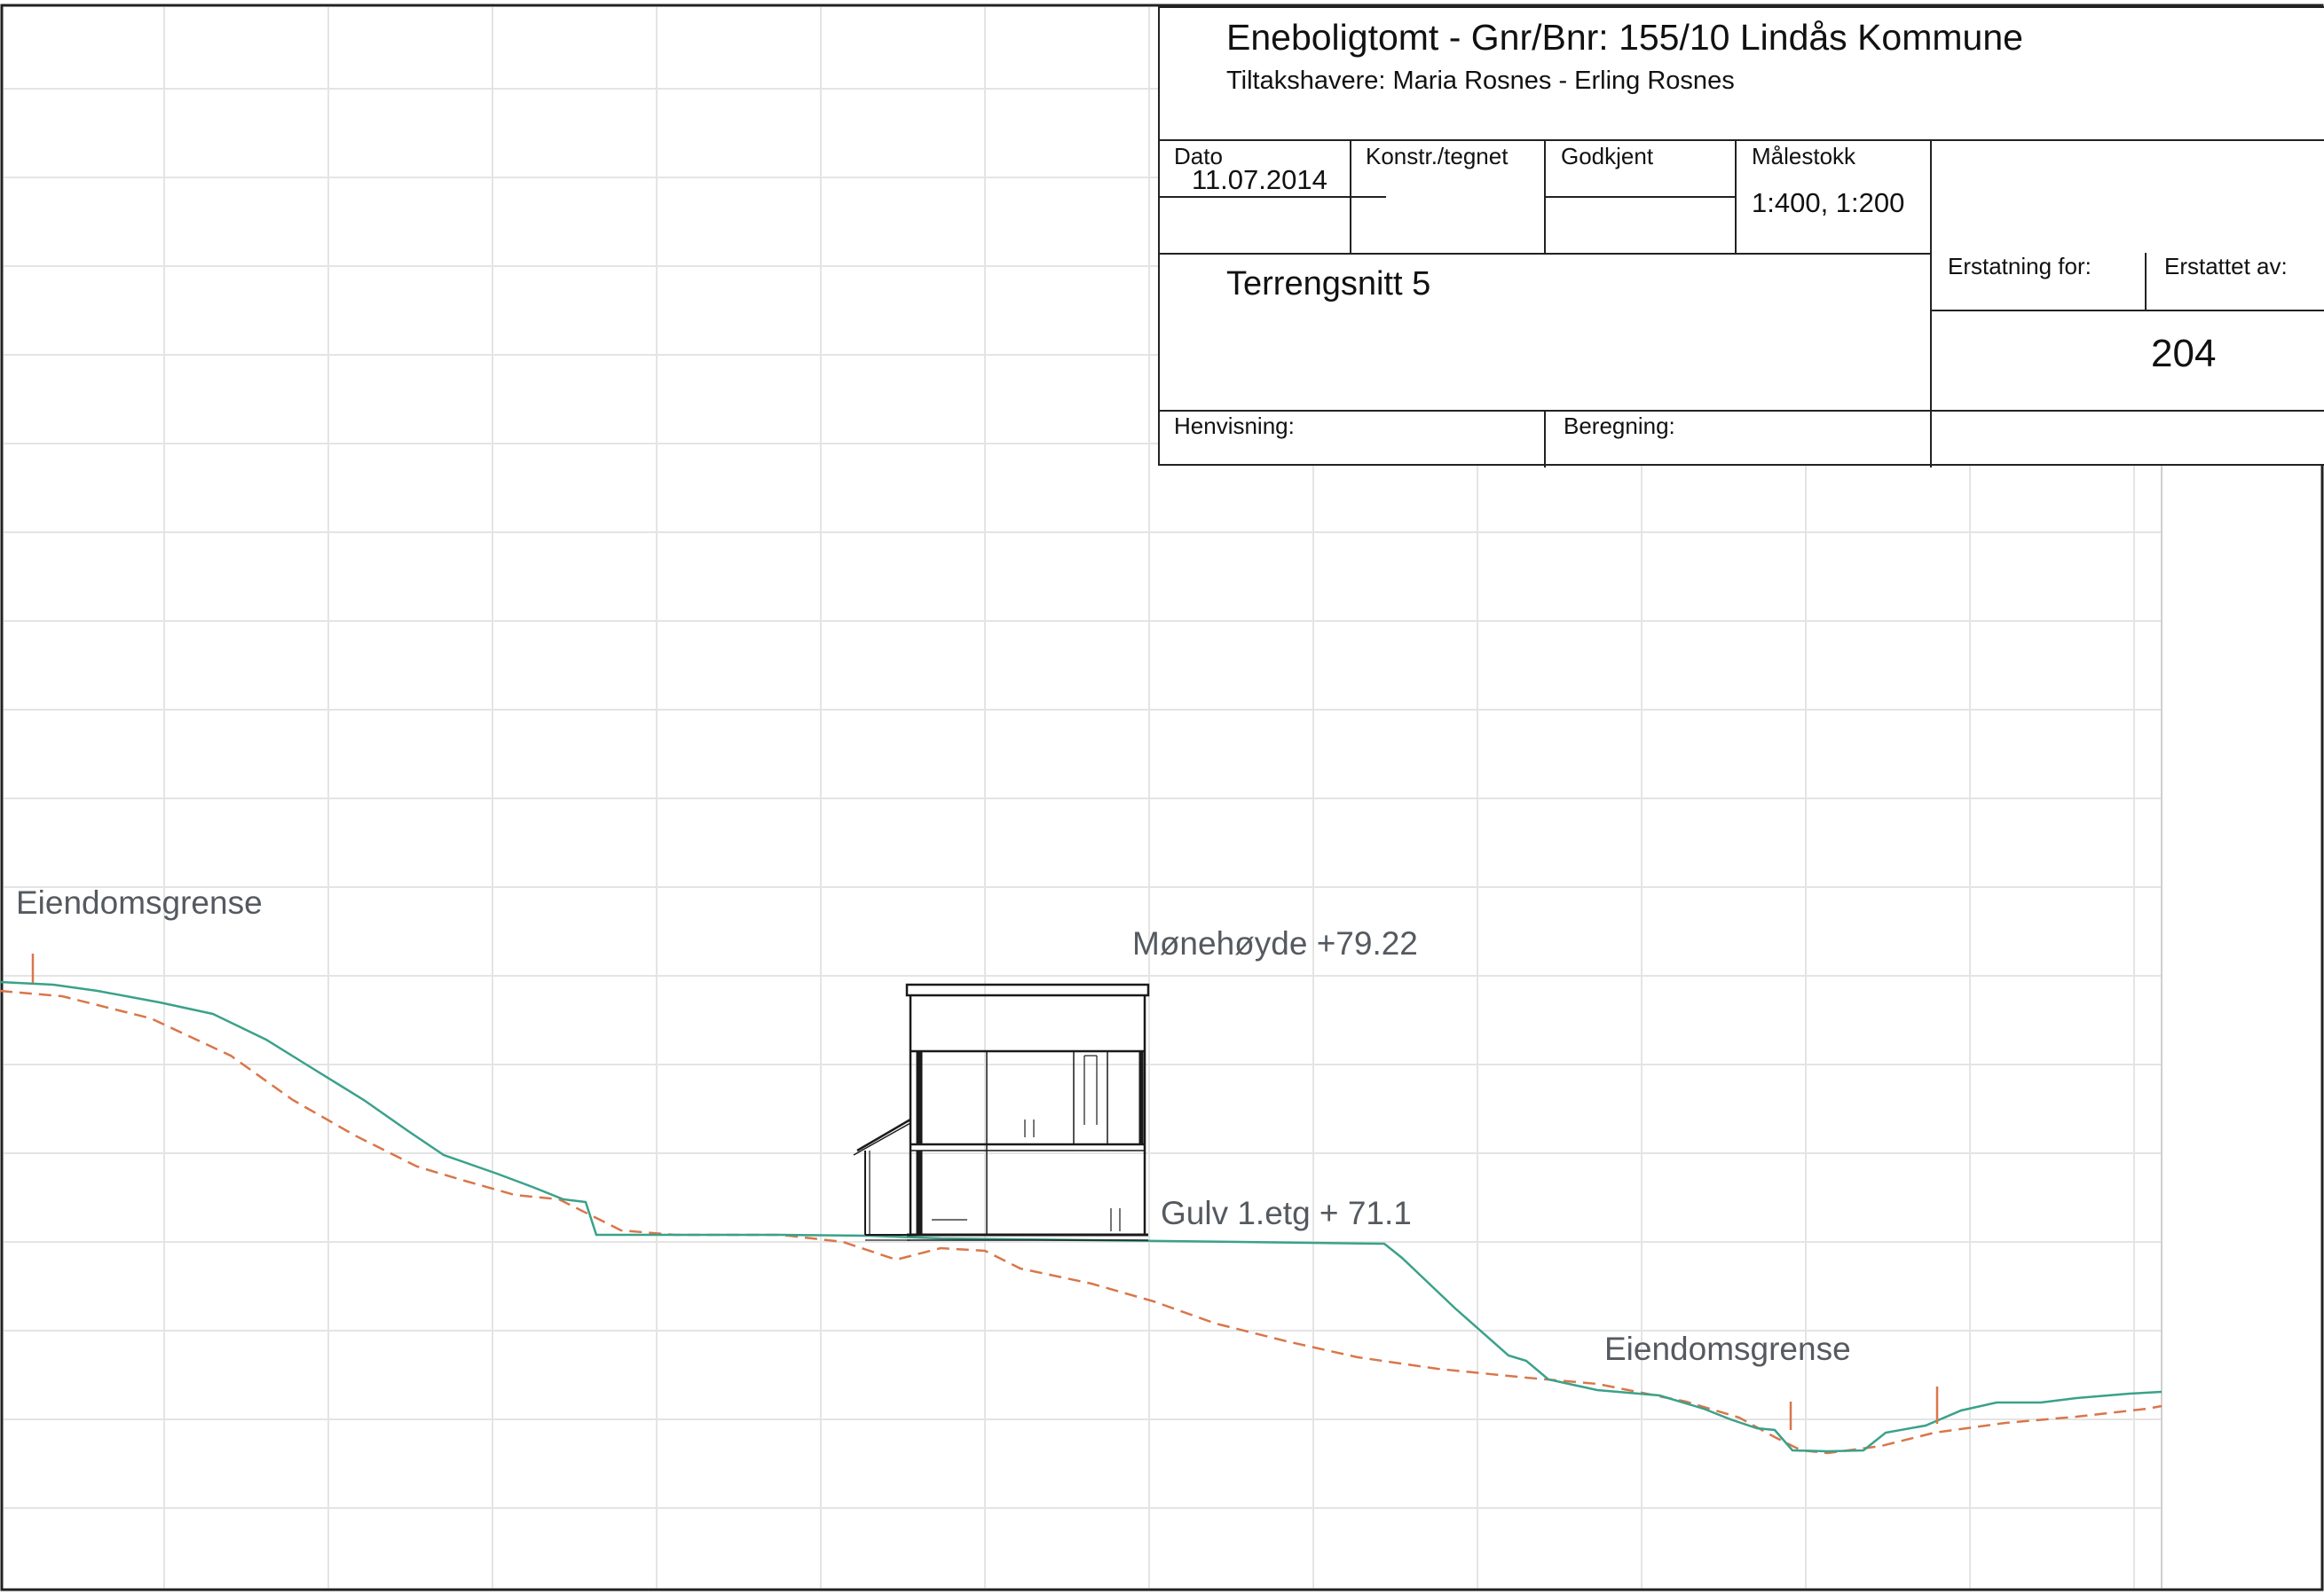  What do you see at coordinates (2020, 266) in the screenshot?
I see `replaces-label: Erstatning for:` at bounding box center [2020, 266].